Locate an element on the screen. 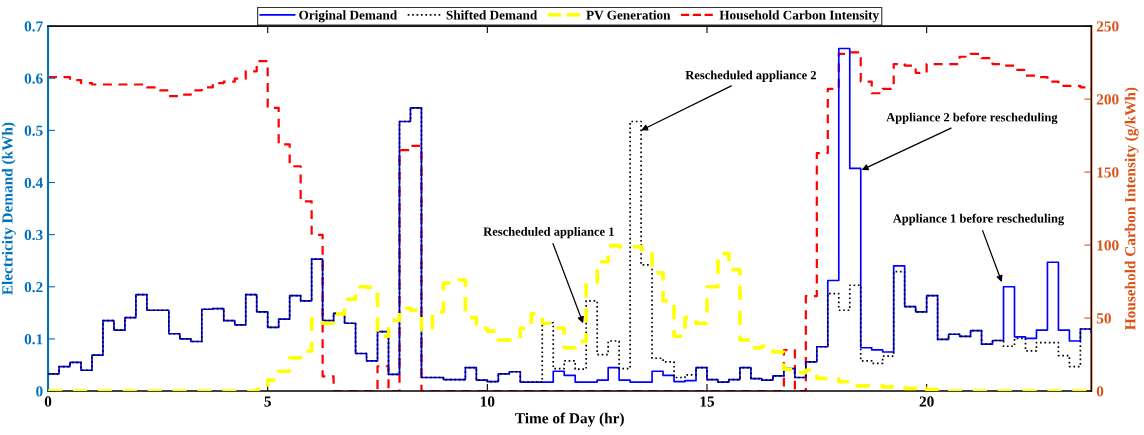 The height and width of the screenshot is (435, 1144). annotation: Appliance 1 before rescheduling is located at coordinates (978, 219).